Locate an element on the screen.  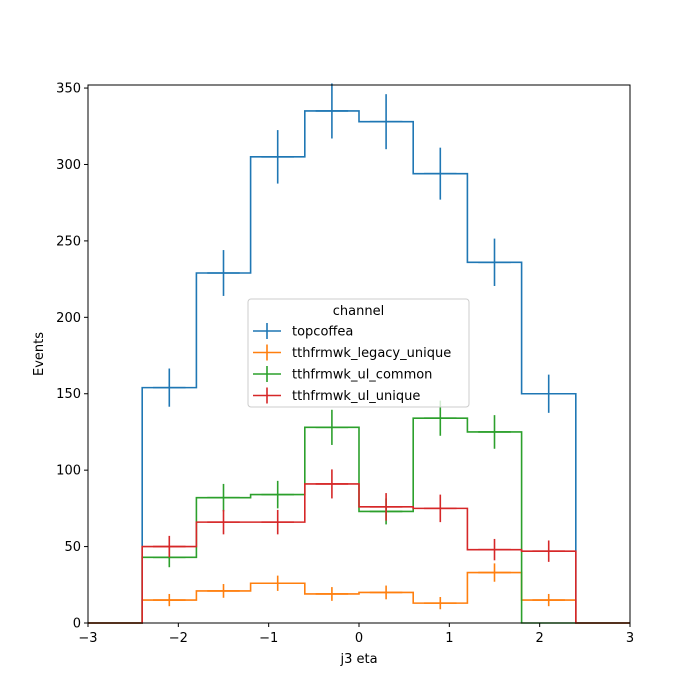
legend-label: tthfrmwk_ul_common is located at coordinates (362, 375).